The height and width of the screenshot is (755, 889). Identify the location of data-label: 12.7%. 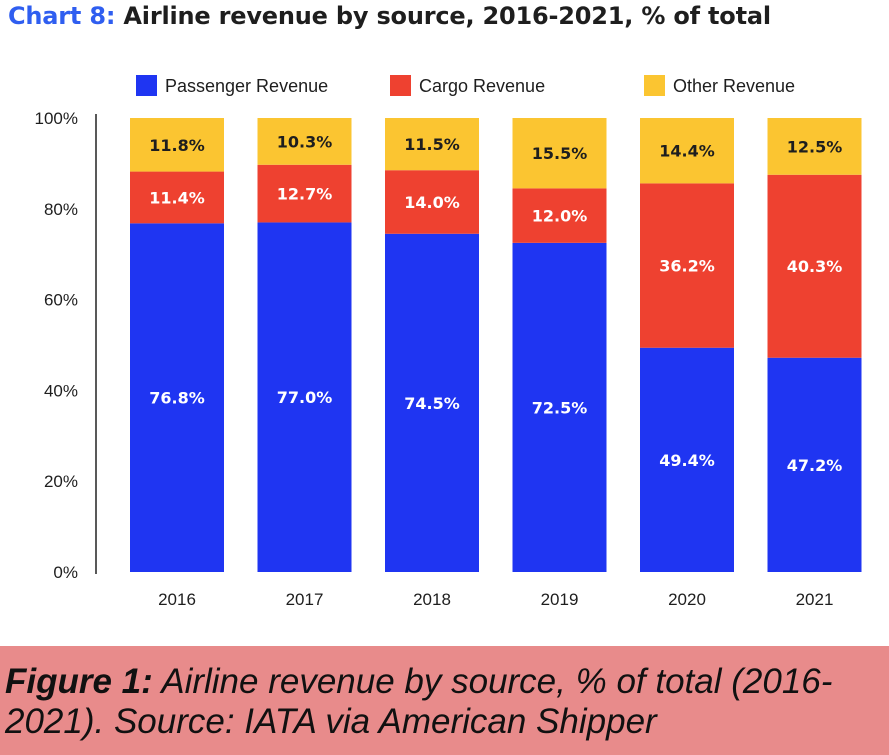
(305, 194).